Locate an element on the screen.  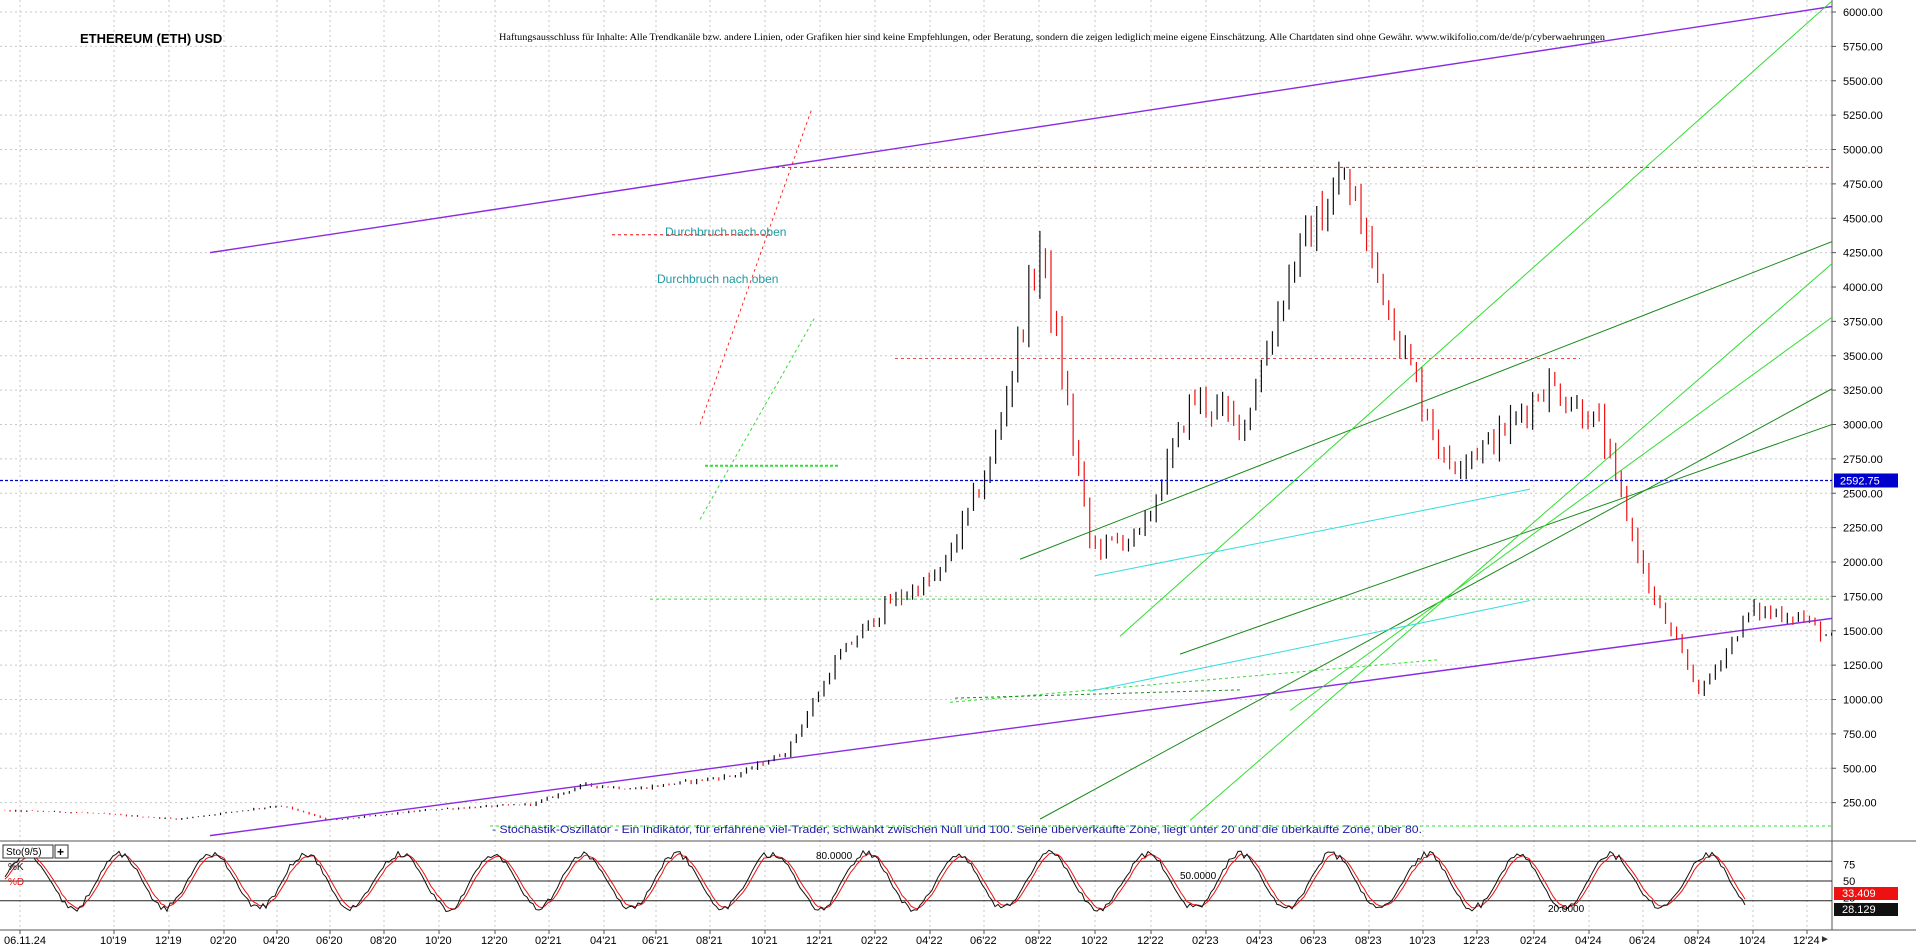
x-tick-label: 02'22 is located at coordinates (874, 941).